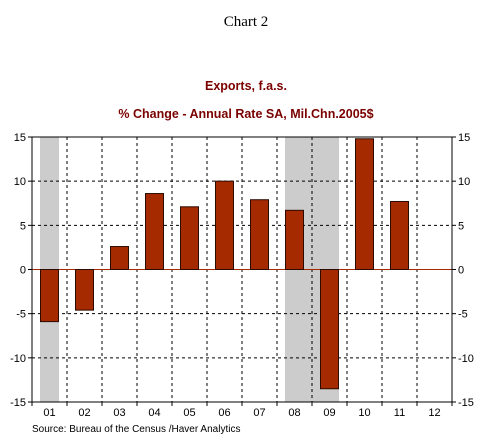 This screenshot has height=446, width=492. I want to click on x-tick-label: 08, so click(294, 413).